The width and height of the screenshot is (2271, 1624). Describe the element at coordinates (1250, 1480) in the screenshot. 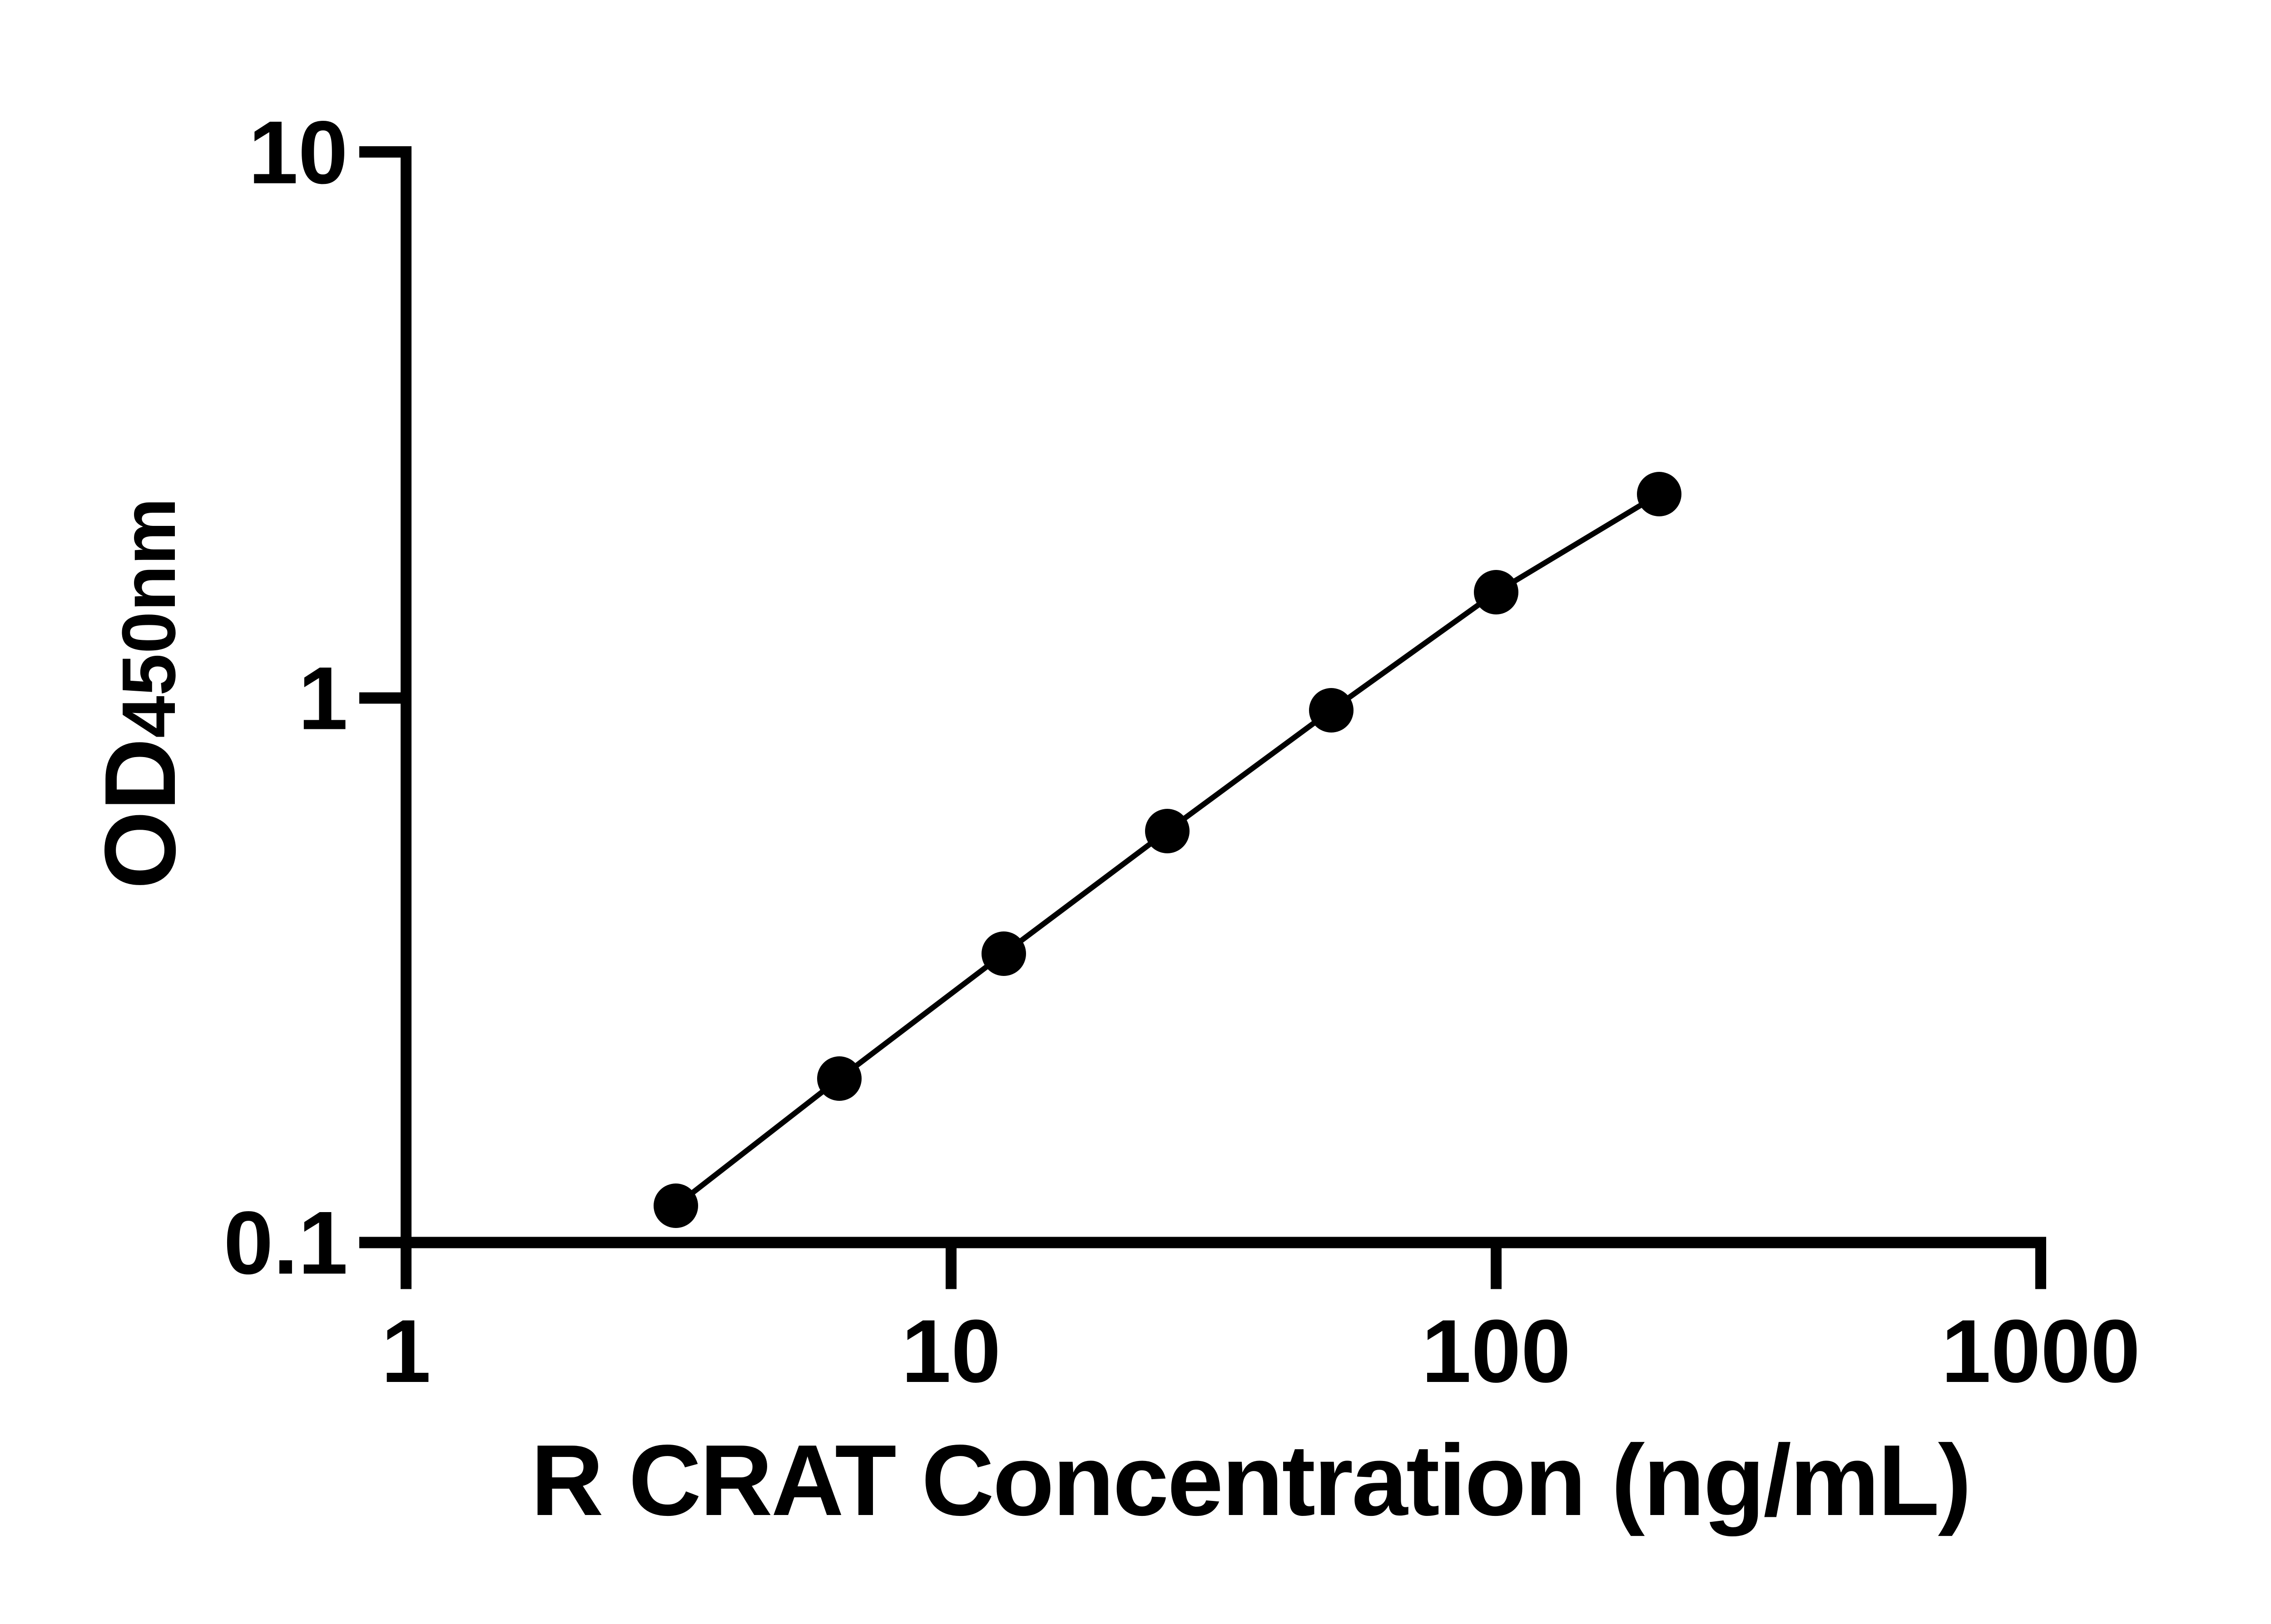

I see `svg-text: R CRAT Concentration (ng/mL)` at that location.